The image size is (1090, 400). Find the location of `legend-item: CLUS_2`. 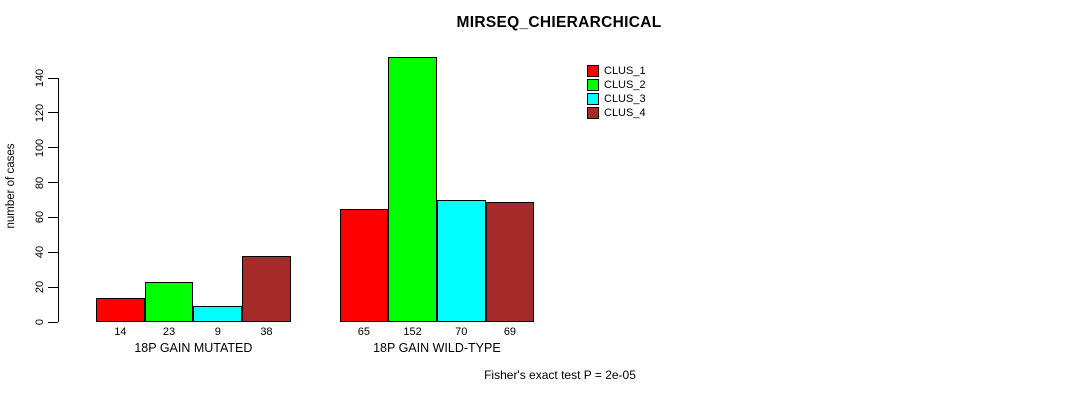

legend-item: CLUS_2 is located at coordinates (616, 85).